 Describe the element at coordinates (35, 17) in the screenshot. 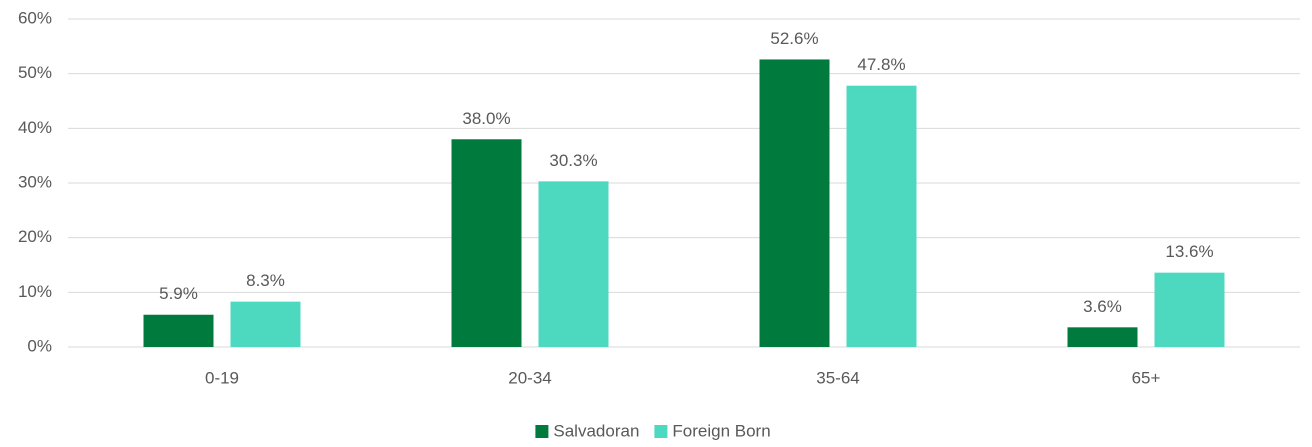

I see `y-tick-label: 60%` at that location.